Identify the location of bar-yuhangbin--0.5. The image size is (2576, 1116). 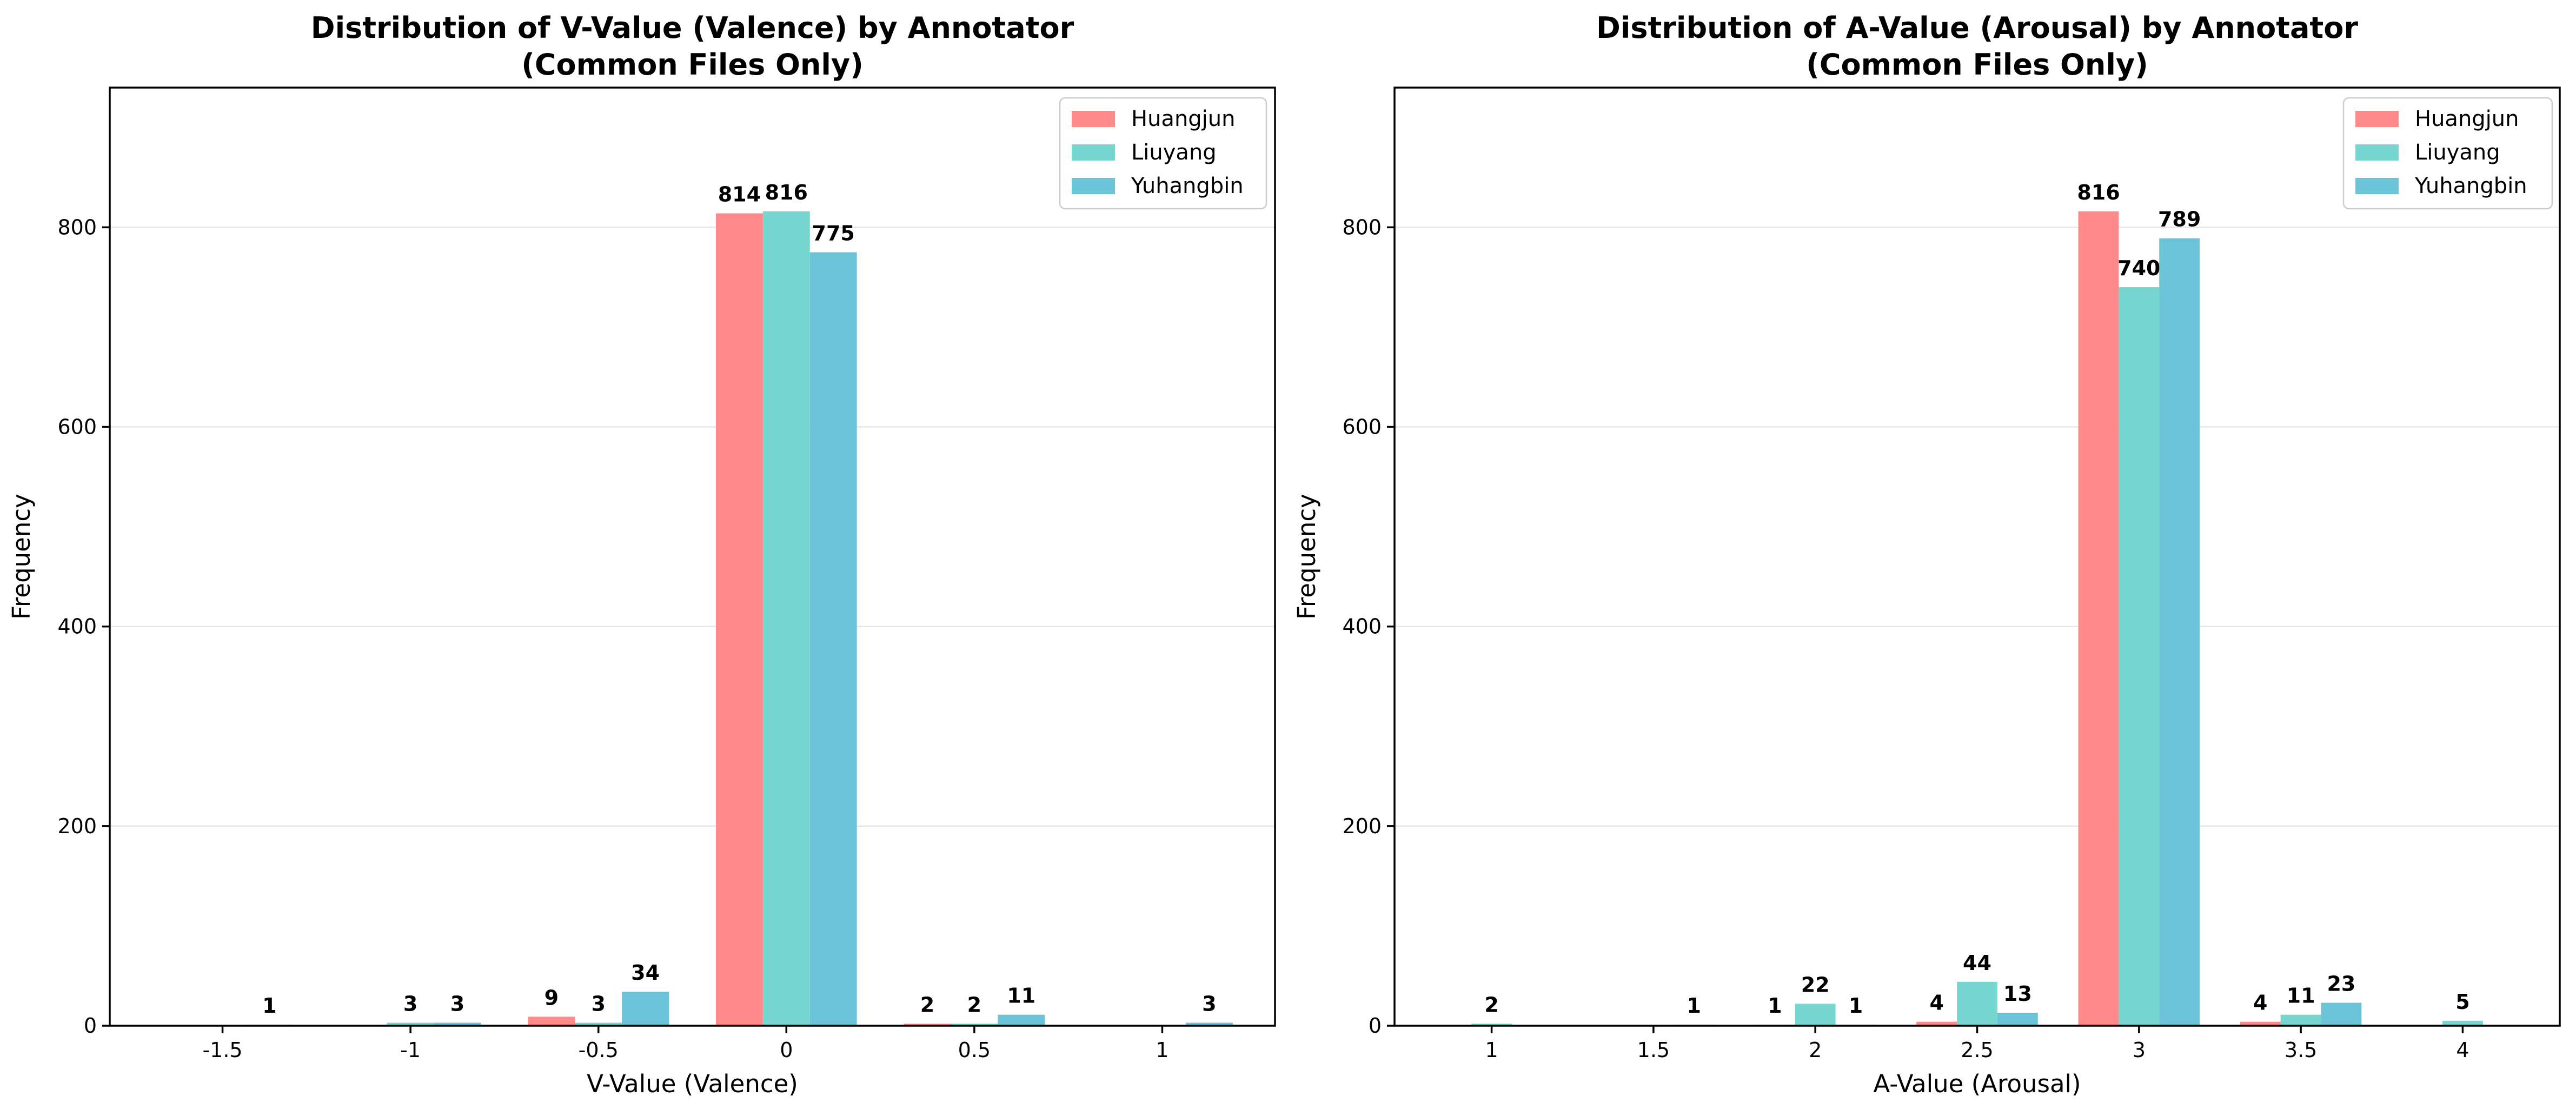
(645, 1009).